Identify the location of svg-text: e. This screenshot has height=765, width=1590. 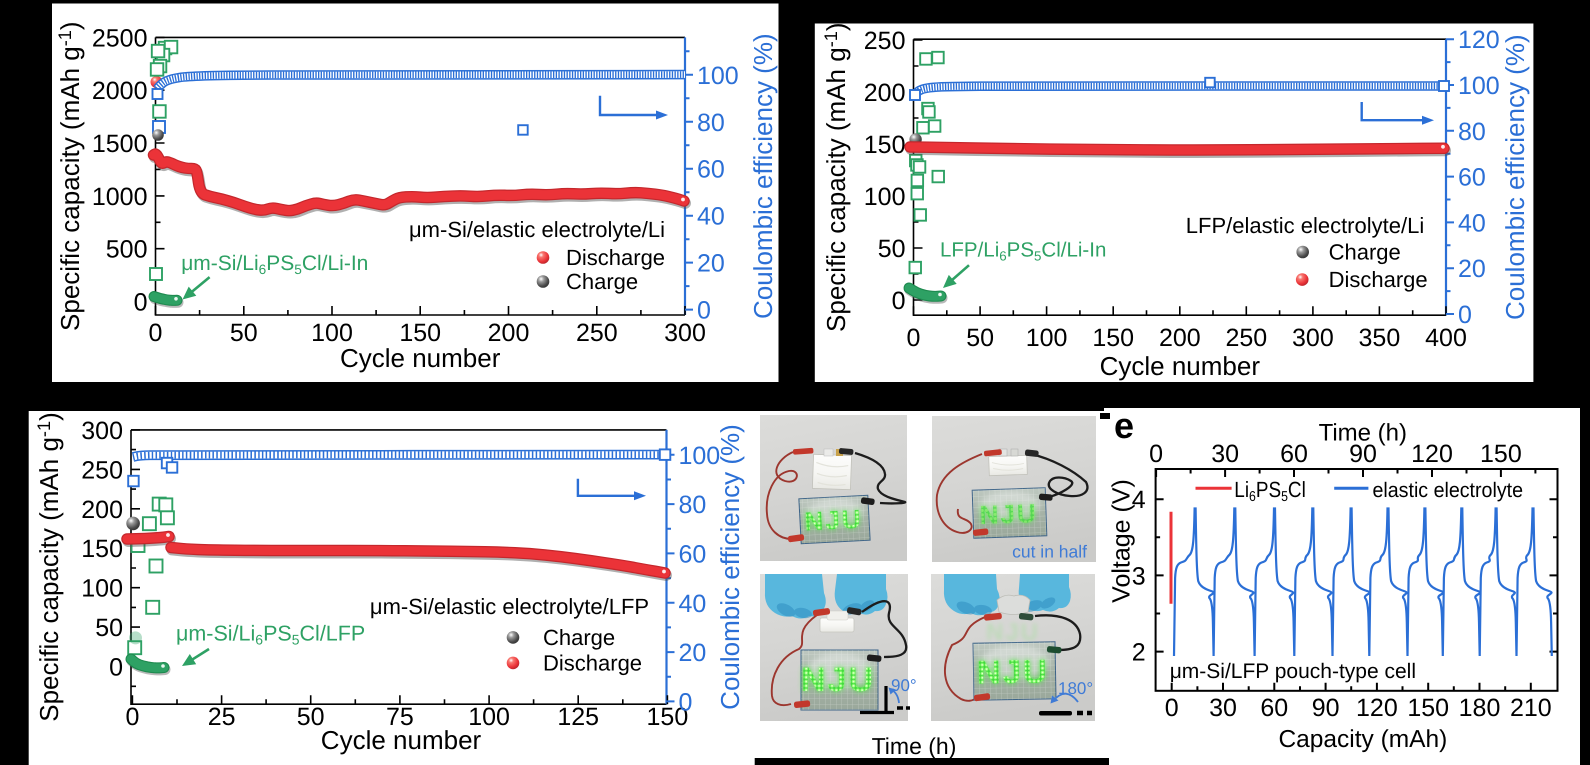
(1124, 425).